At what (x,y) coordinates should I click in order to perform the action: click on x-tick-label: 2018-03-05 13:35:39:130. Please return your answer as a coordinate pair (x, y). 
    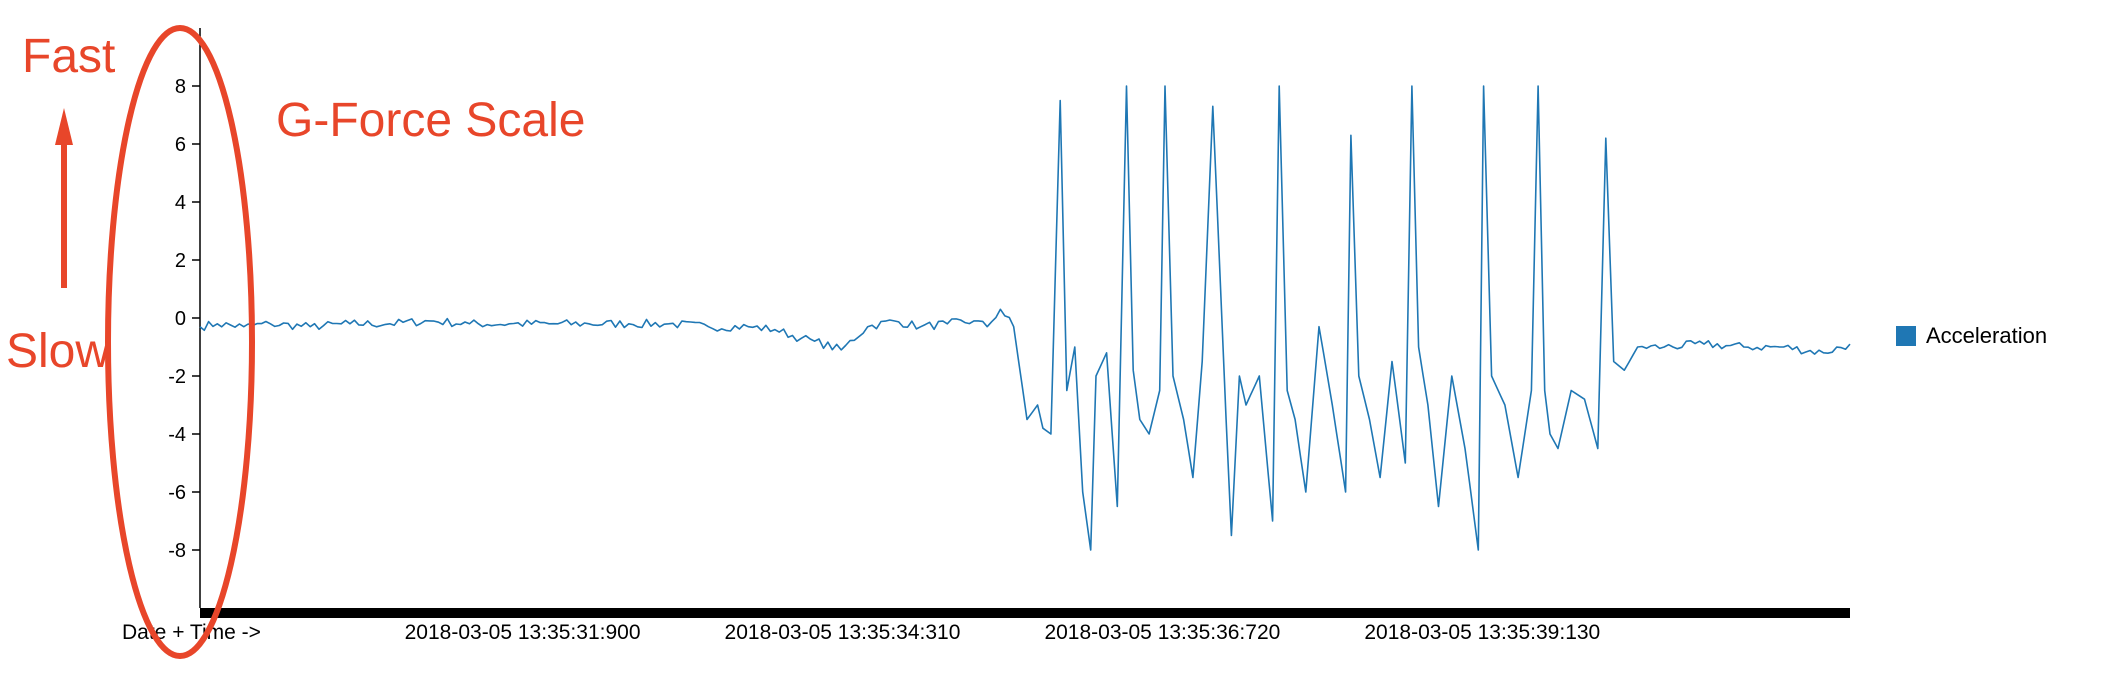
    Looking at the image, I should click on (1482, 632).